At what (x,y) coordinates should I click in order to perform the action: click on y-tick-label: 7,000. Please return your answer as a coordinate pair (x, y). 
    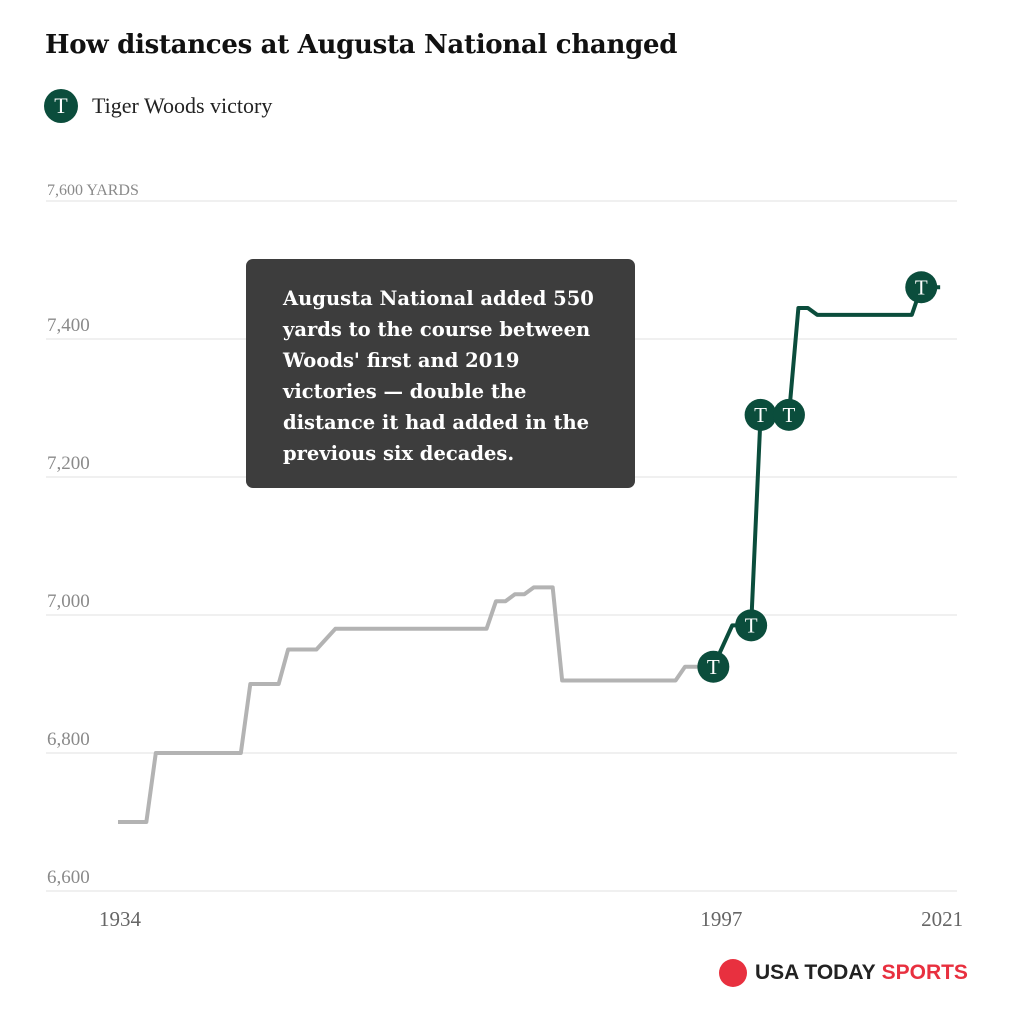
    Looking at the image, I should click on (68, 601).